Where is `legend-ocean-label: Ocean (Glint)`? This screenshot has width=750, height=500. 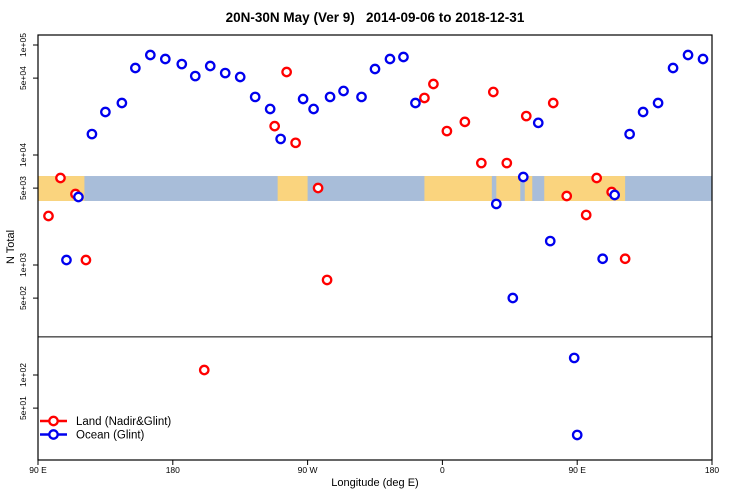 legend-ocean-label: Ocean (Glint) is located at coordinates (110, 436).